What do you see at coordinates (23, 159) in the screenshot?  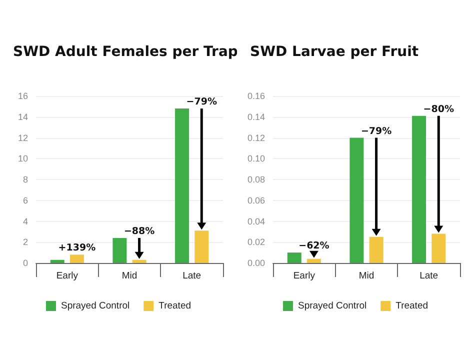 I see `y-tick-label: 10` at bounding box center [23, 159].